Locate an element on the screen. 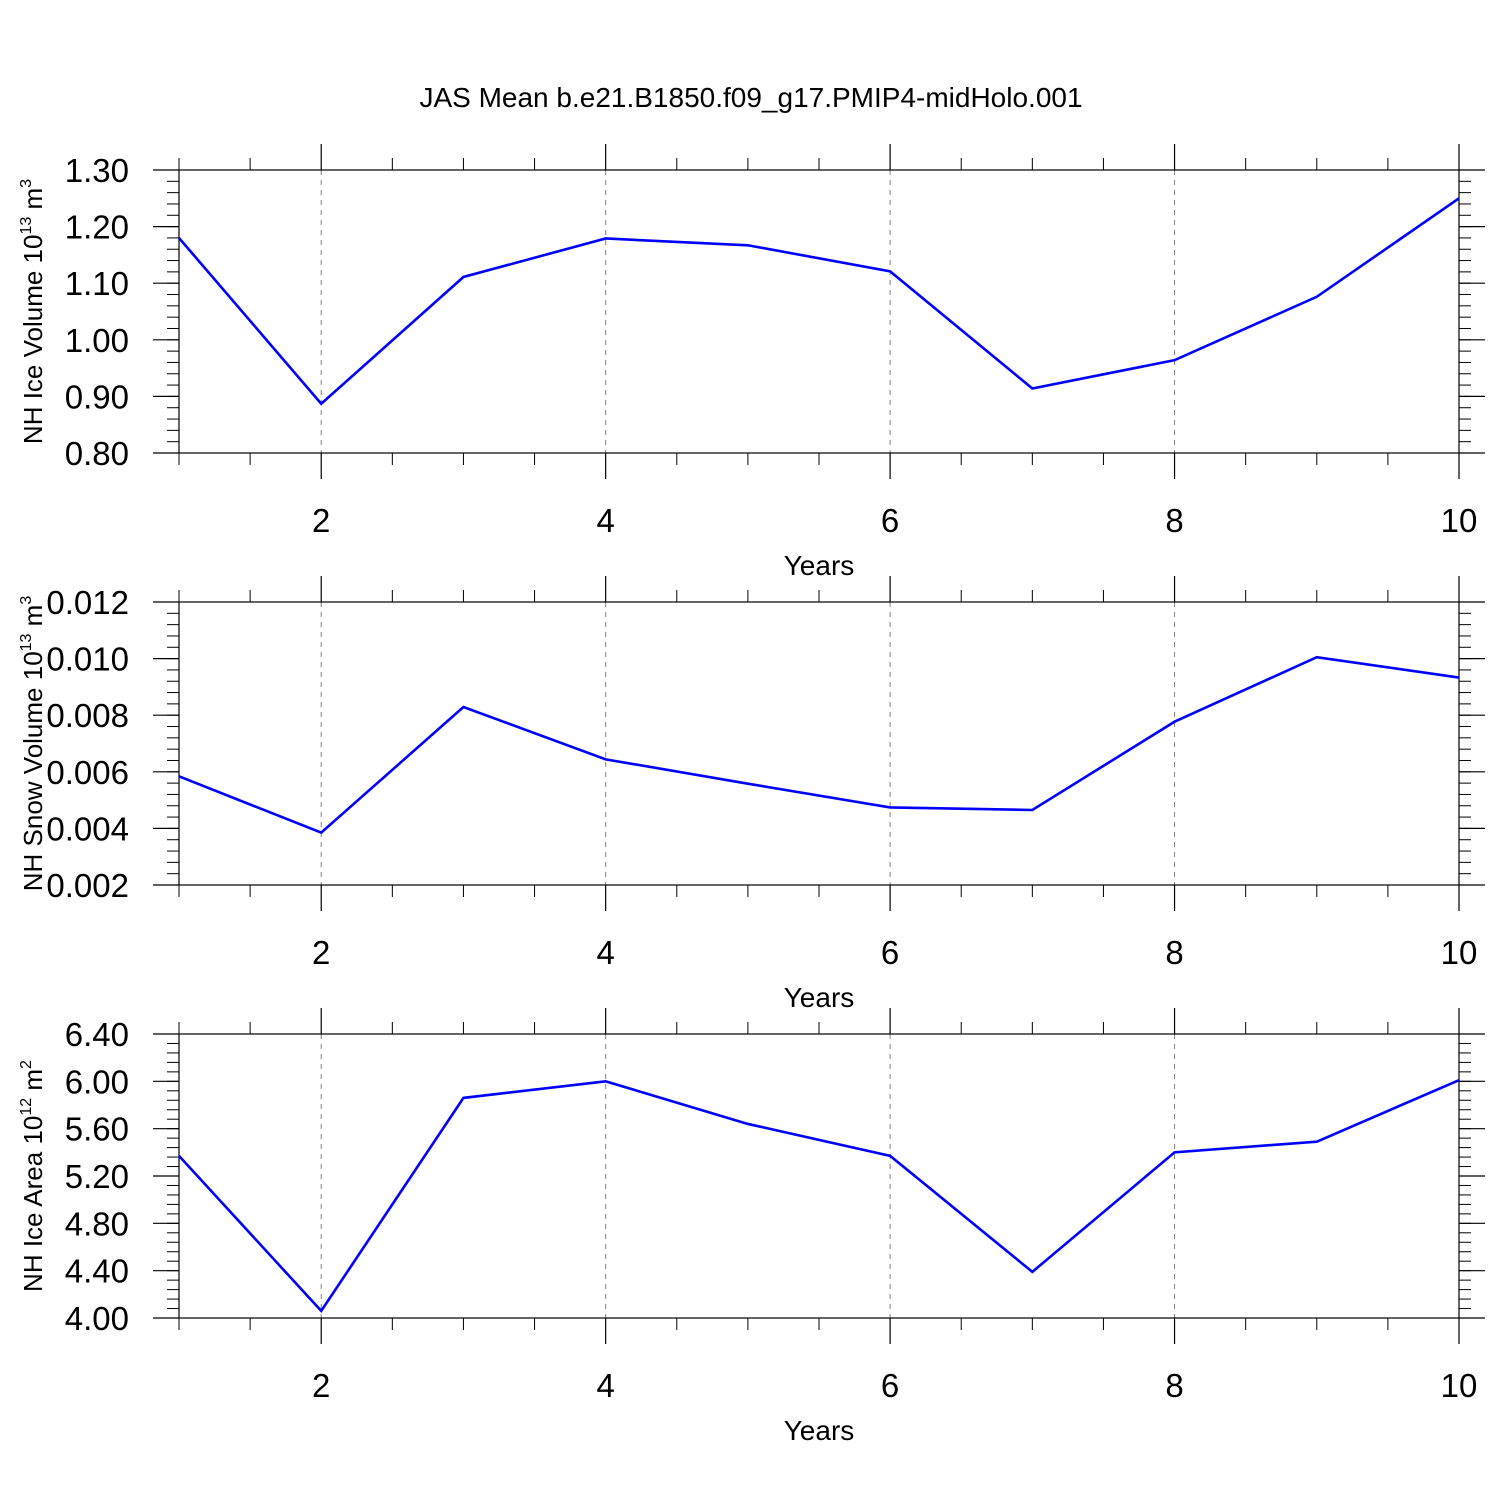 This screenshot has height=1500, width=1500. y-tick-label: 0.012 is located at coordinates (87, 602).